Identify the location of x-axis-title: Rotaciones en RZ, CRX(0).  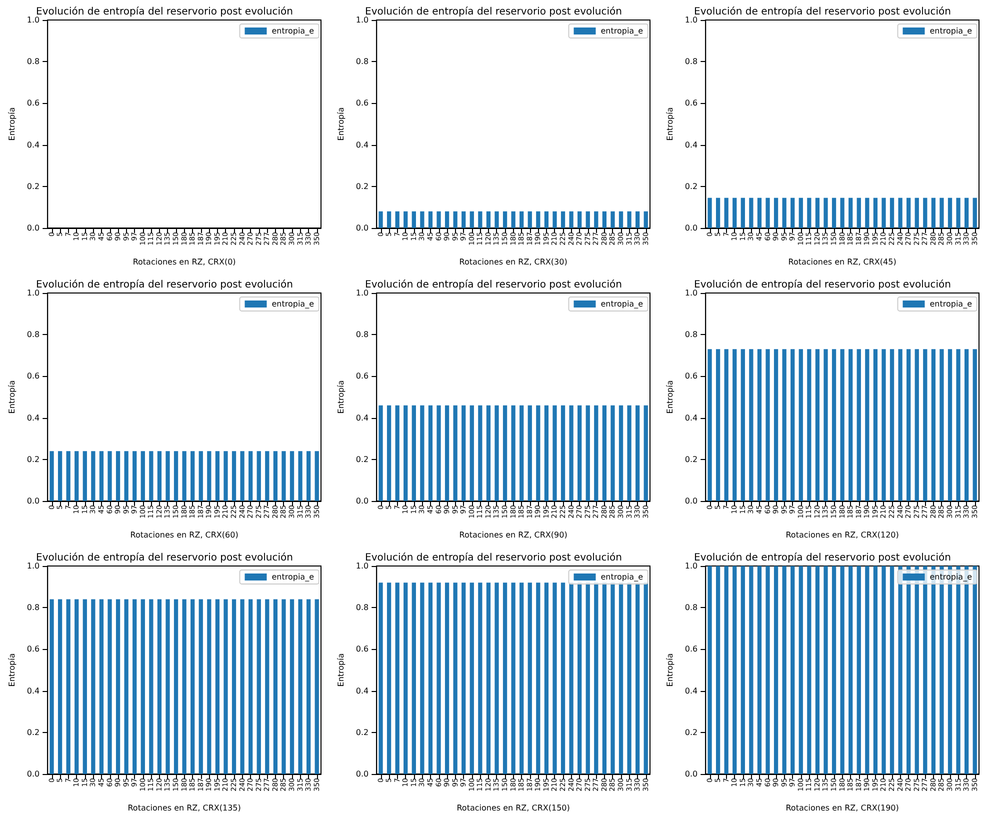
(184, 262).